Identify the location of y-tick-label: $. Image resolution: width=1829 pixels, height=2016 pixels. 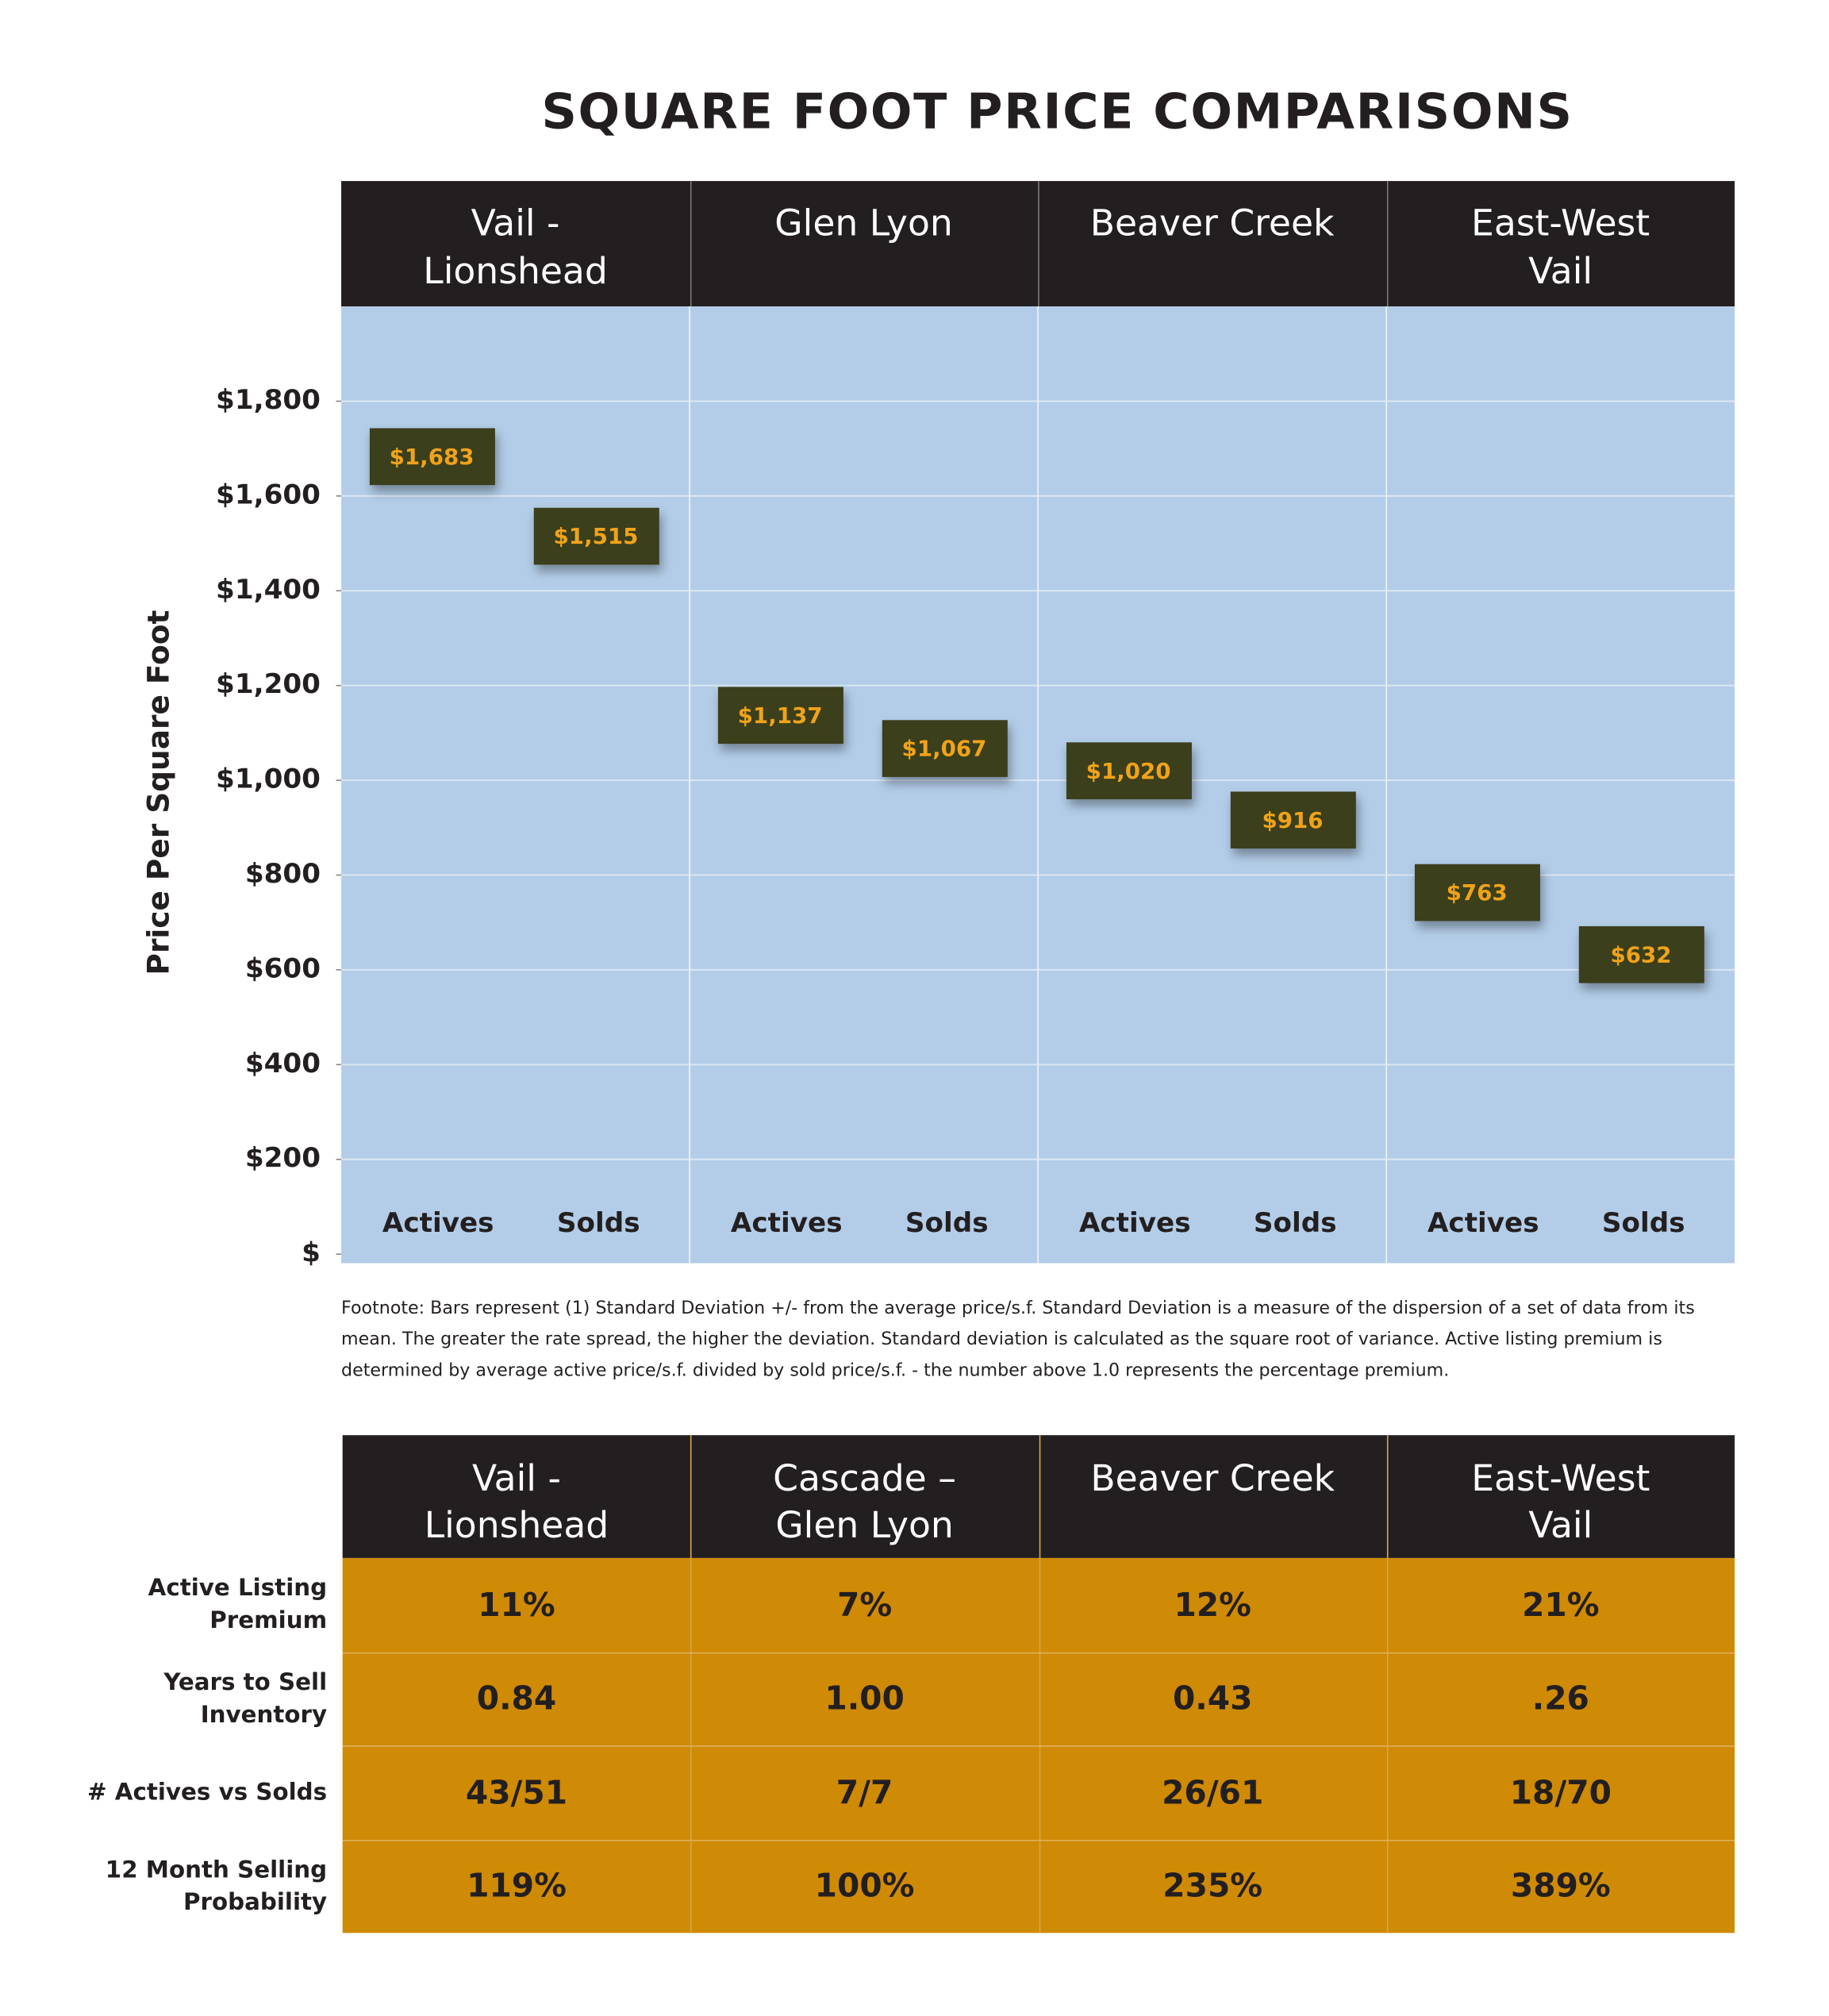
(311, 1253).